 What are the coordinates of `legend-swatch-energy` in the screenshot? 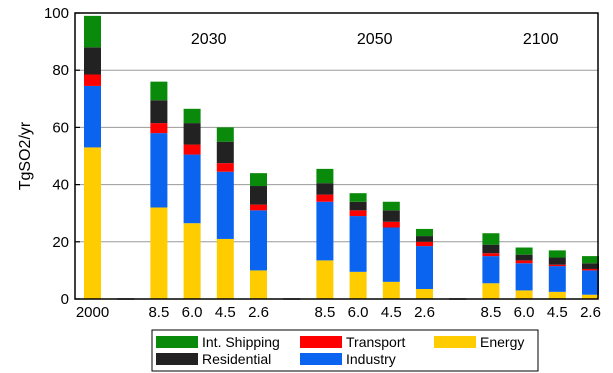 It's located at (455, 342).